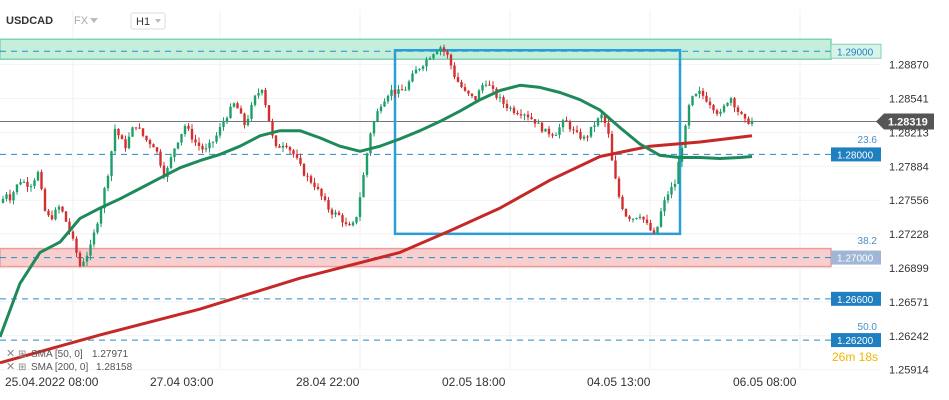  What do you see at coordinates (909, 133) in the screenshot?
I see `y-tick-label: 1.28213` at bounding box center [909, 133].